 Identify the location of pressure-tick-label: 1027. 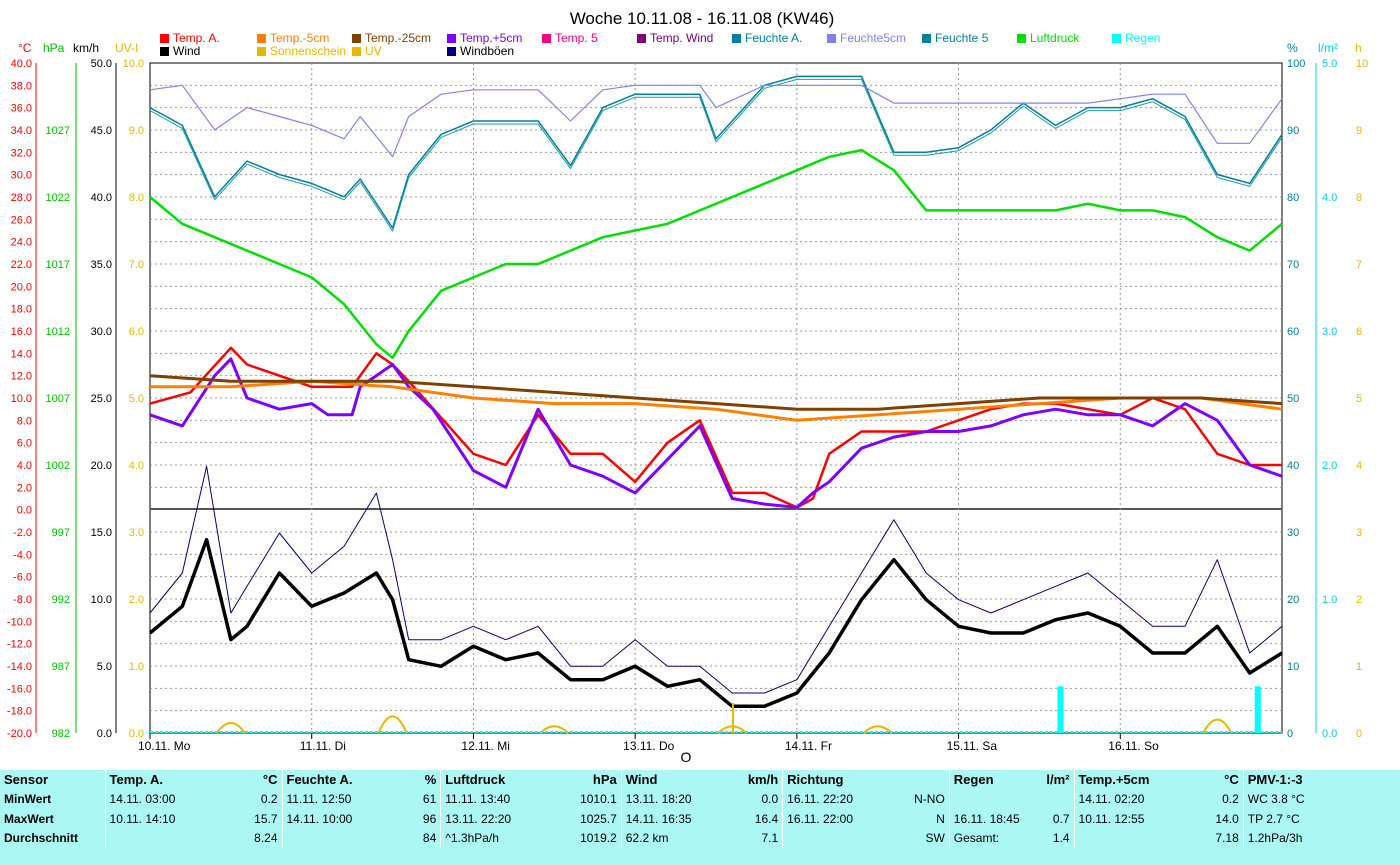
(58, 131).